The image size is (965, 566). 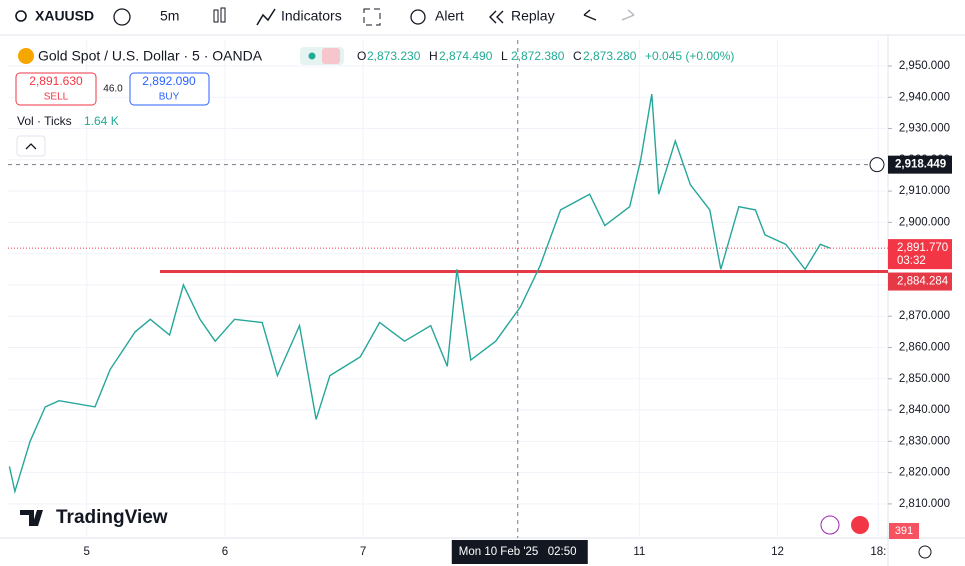 What do you see at coordinates (777, 552) in the screenshot?
I see `x-tick-label: 12` at bounding box center [777, 552].